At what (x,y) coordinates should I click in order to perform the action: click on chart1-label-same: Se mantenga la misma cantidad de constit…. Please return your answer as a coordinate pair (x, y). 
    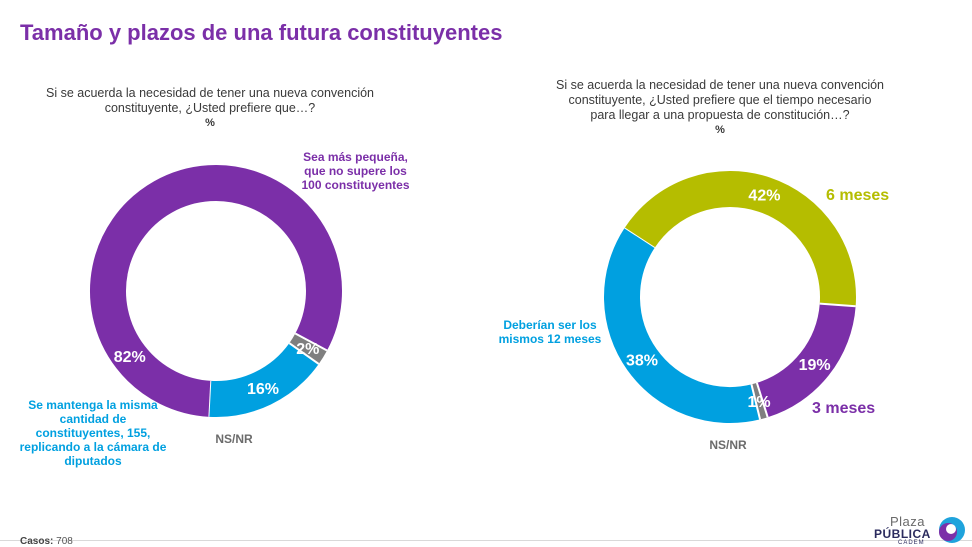
    Looking at the image, I should click on (93, 433).